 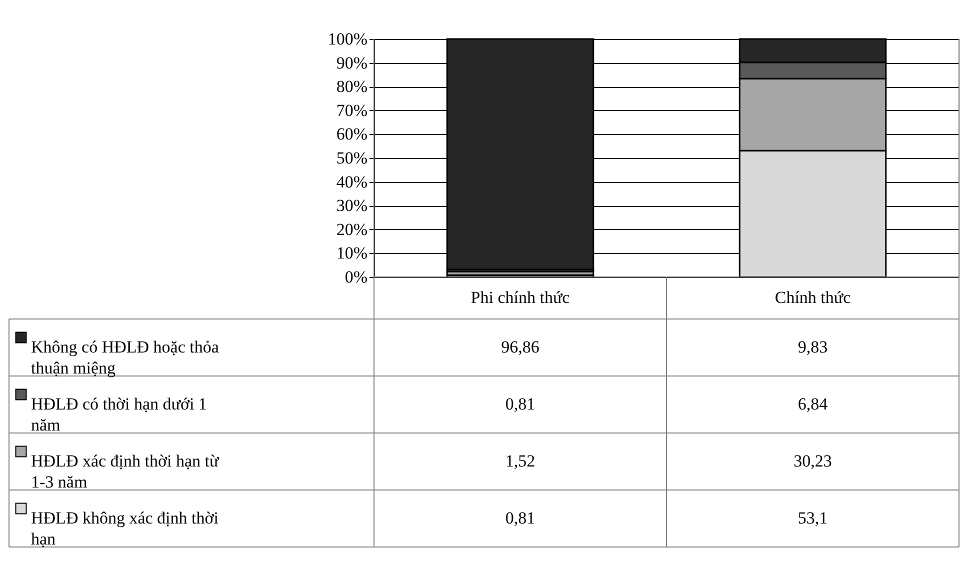 What do you see at coordinates (352, 62) in the screenshot?
I see `y-tick-label: 90%` at bounding box center [352, 62].